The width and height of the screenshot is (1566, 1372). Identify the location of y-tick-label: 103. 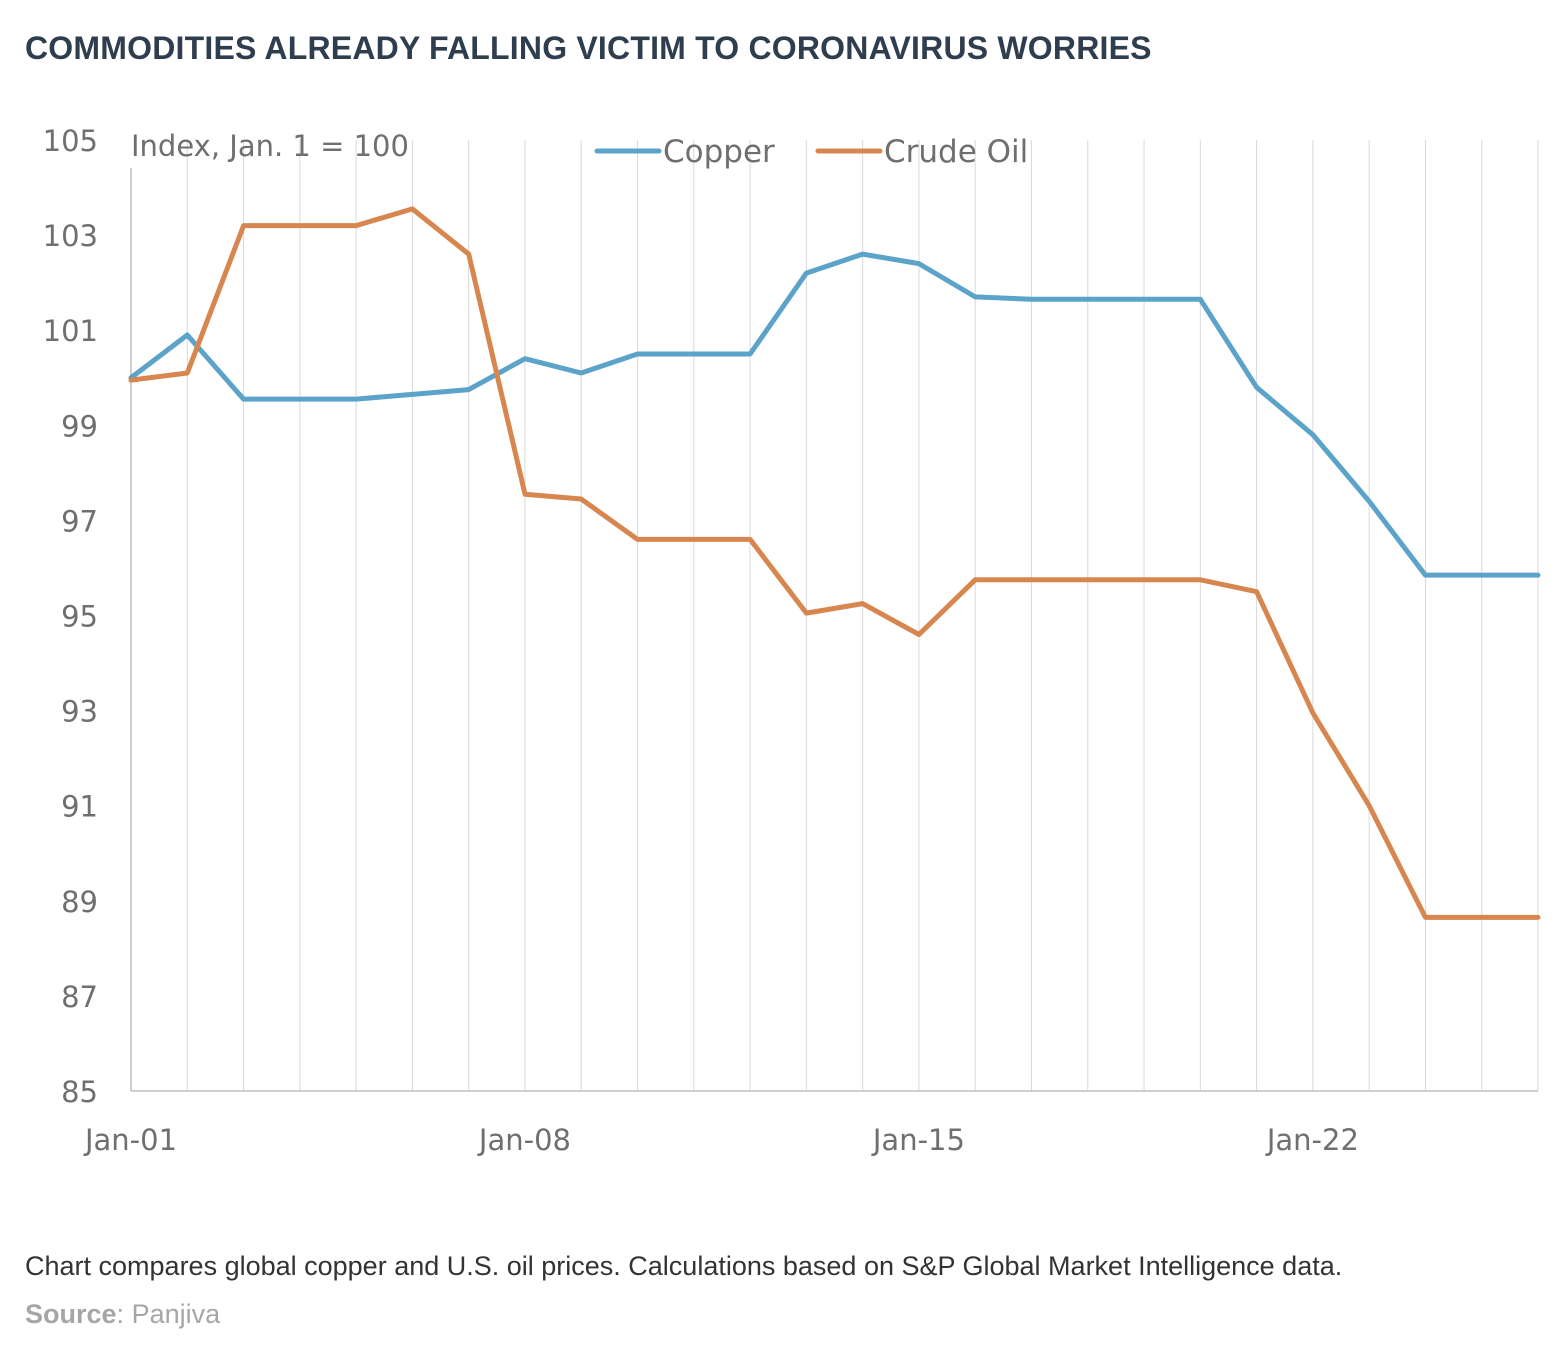
(70, 236).